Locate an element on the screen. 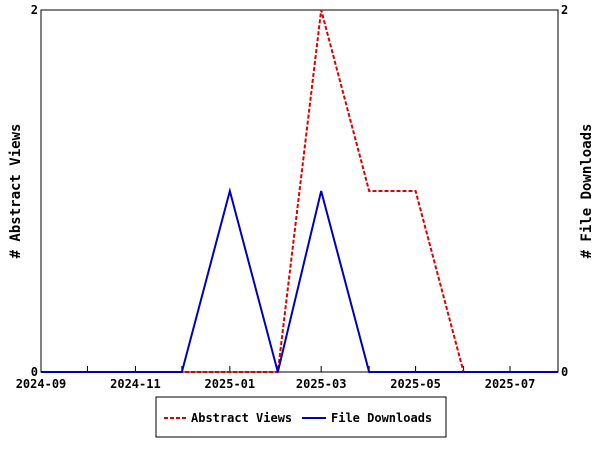 This screenshot has width=600, height=454. legend: Abstract Views File Downloads is located at coordinates (301, 417).